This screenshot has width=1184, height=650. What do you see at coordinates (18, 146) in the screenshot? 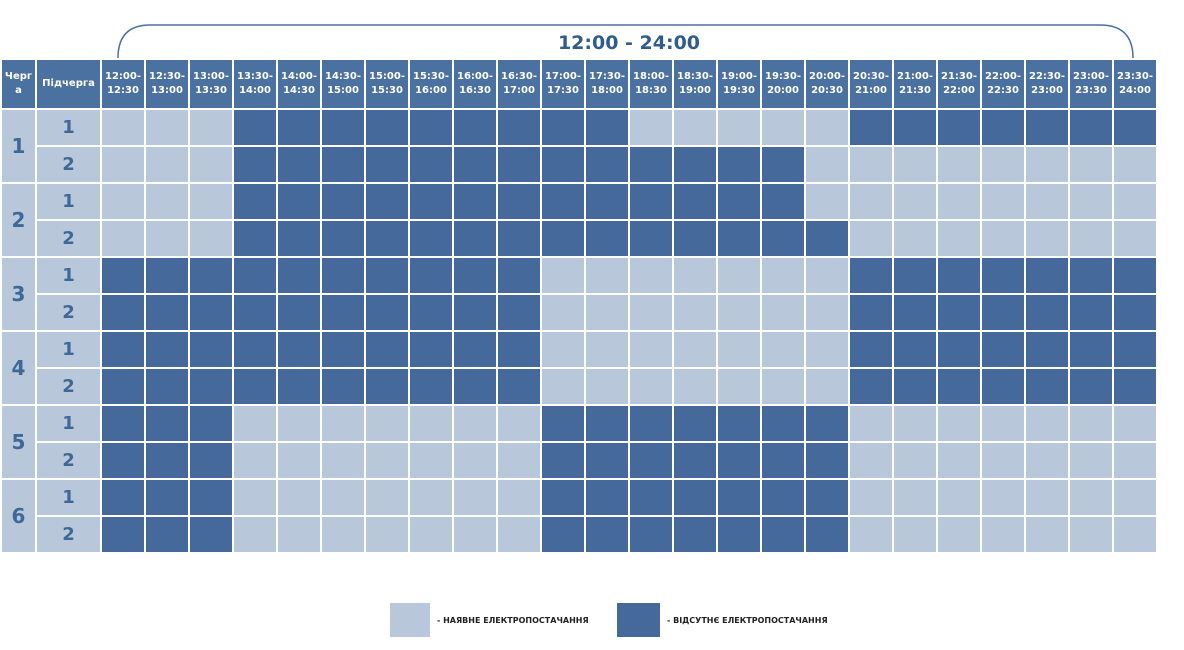
I see `queue-number: 1` at bounding box center [18, 146].